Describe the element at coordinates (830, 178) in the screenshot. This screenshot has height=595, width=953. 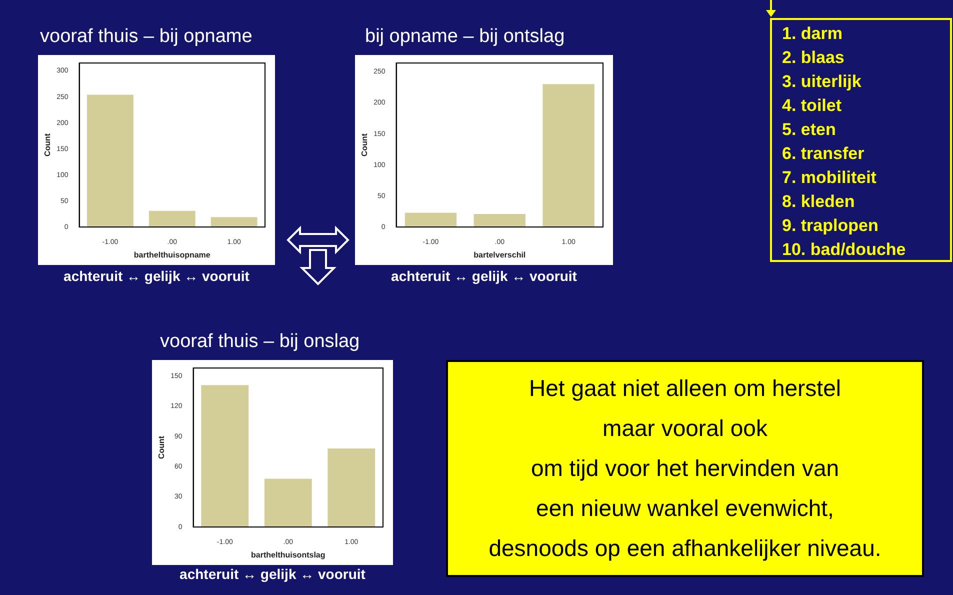
I see `text: 7. mobiliteit` at that location.